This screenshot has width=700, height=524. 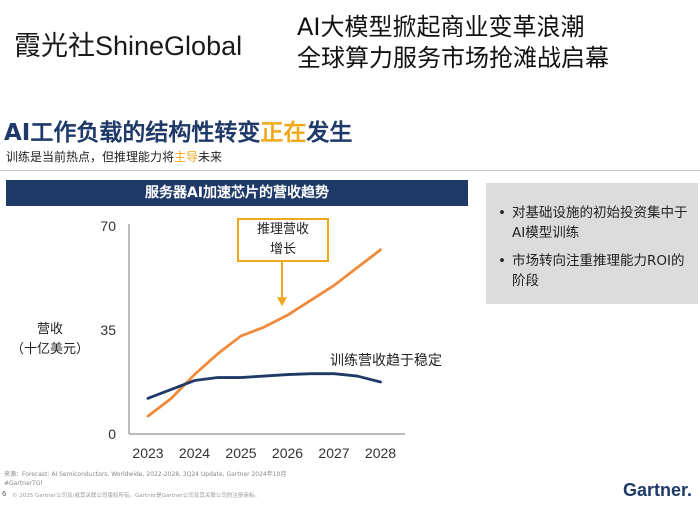 What do you see at coordinates (593, 223) in the screenshot?
I see `key-point-item: 对基础设施的初始投资集中于AI模型训练` at bounding box center [593, 223].